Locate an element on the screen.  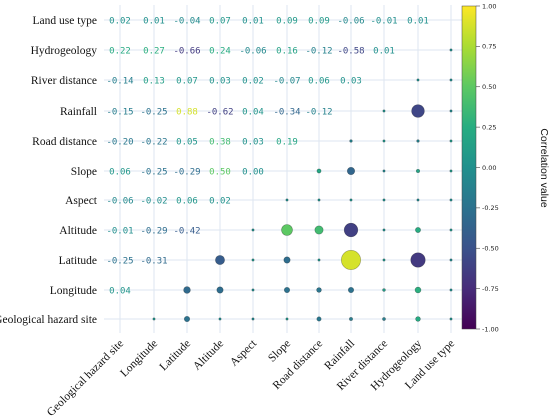
correlation-value: 0.24 is located at coordinates (220, 52).